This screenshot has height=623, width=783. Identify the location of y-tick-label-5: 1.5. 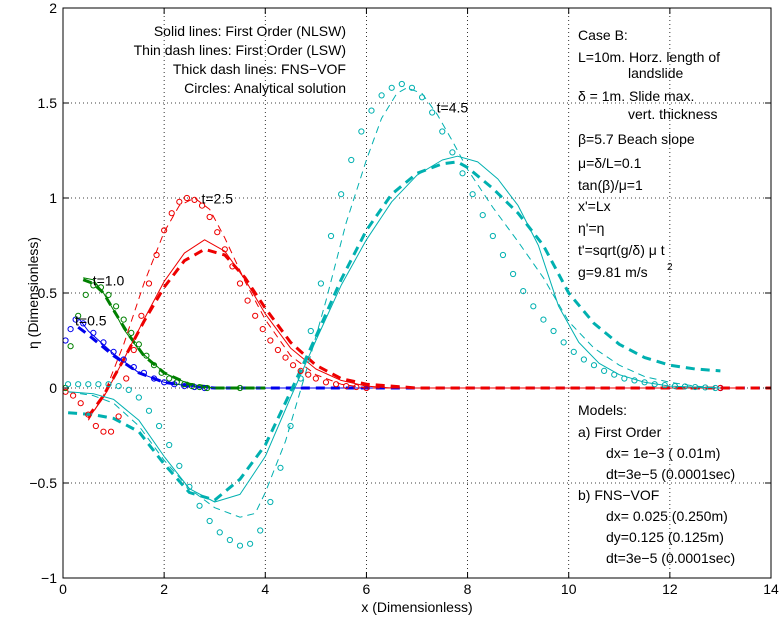
(48, 103).